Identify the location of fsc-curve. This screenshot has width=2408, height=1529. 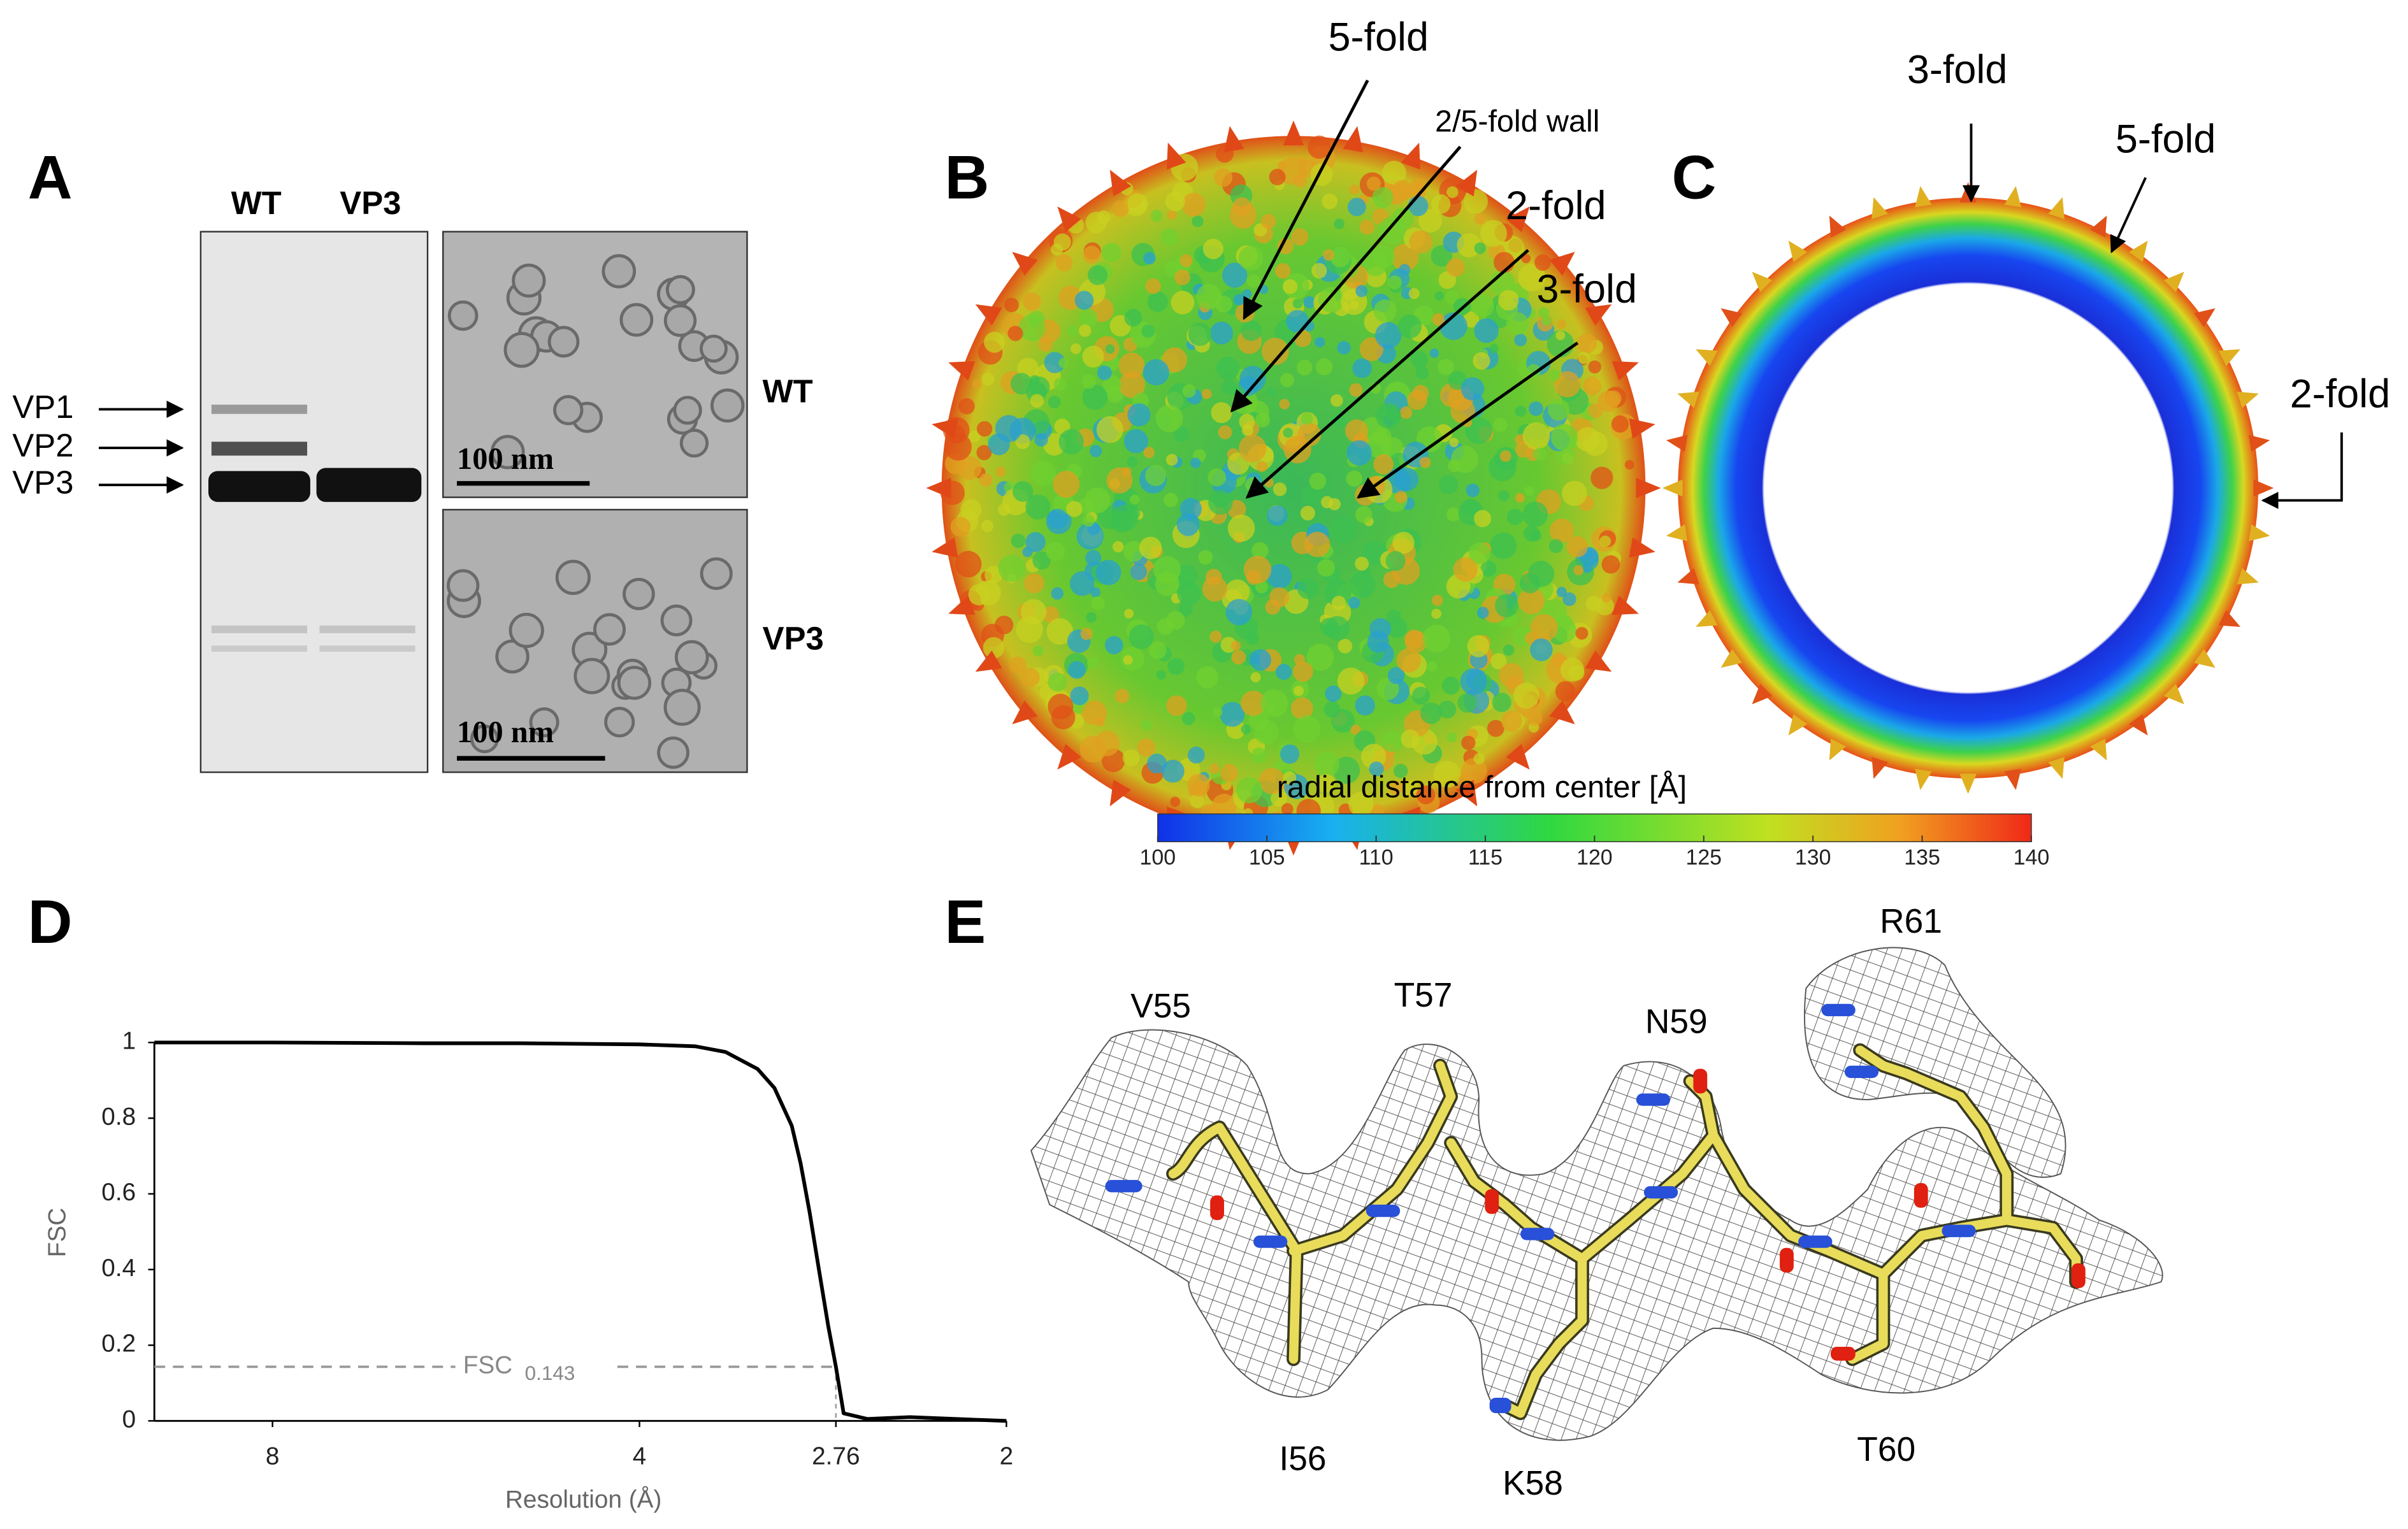
(580, 1231).